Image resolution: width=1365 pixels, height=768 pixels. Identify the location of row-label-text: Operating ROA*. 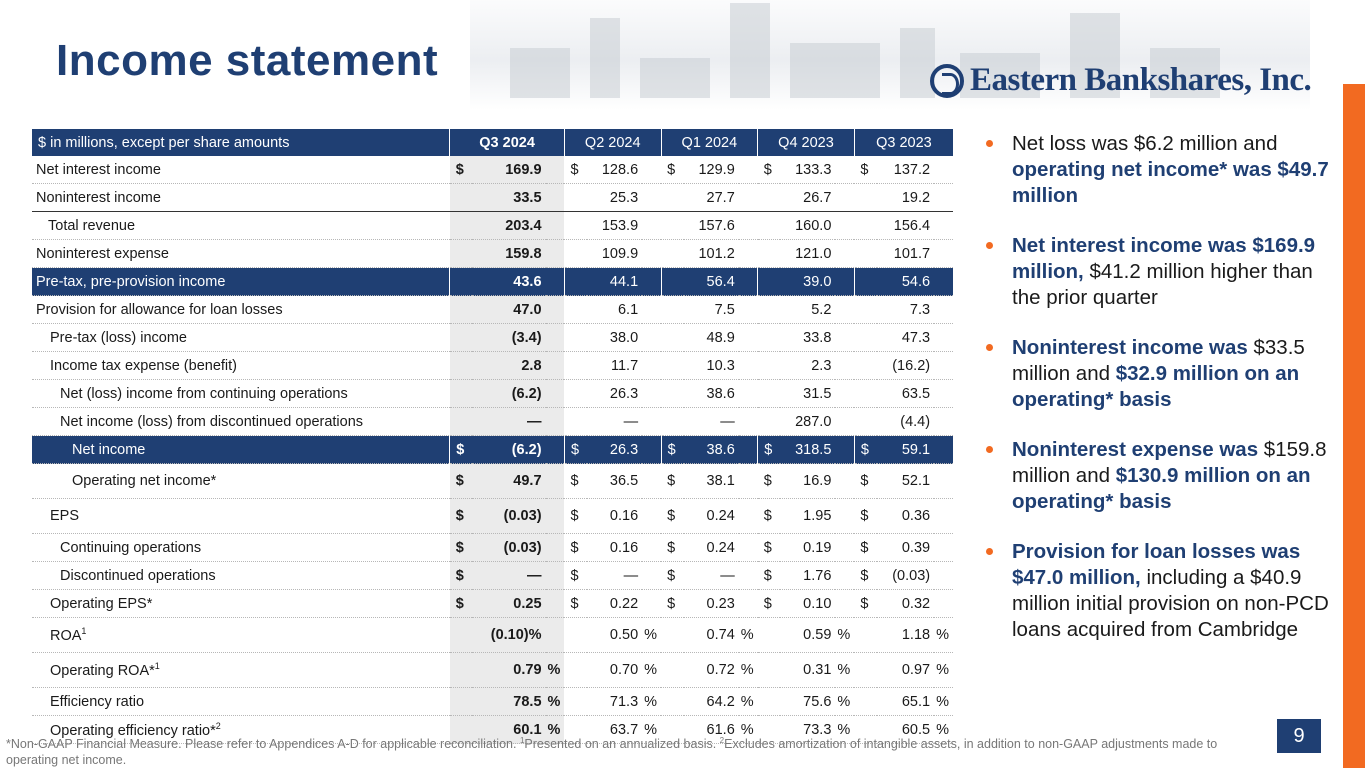
(102, 670).